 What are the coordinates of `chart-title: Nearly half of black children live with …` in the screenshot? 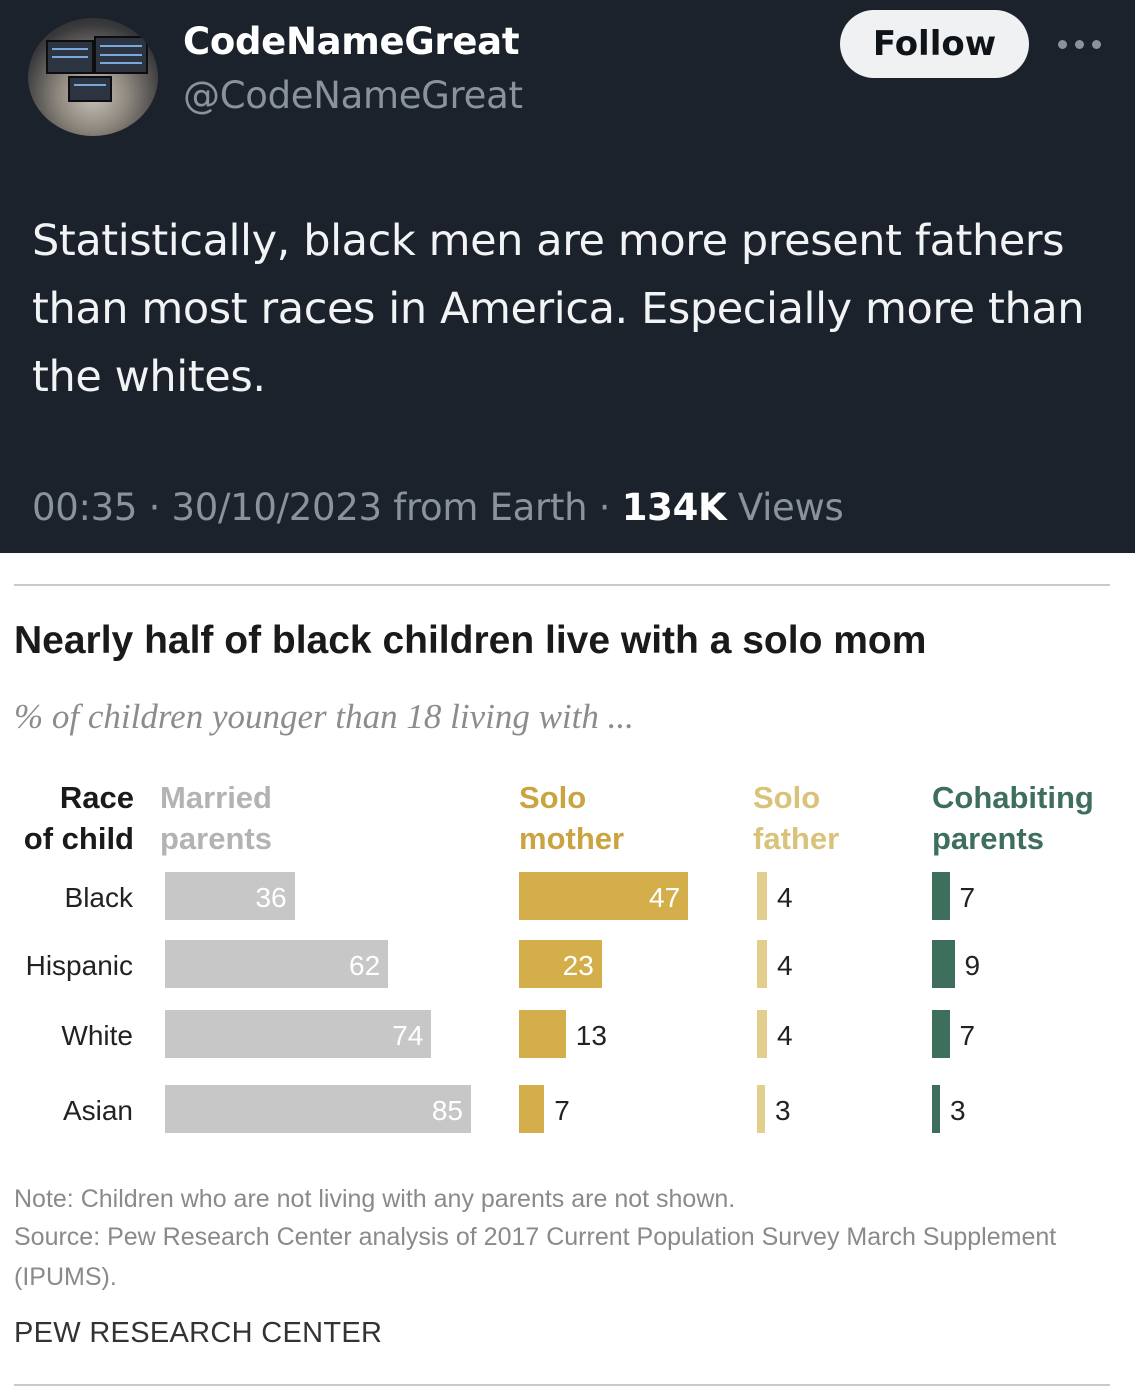 It's located at (470, 640).